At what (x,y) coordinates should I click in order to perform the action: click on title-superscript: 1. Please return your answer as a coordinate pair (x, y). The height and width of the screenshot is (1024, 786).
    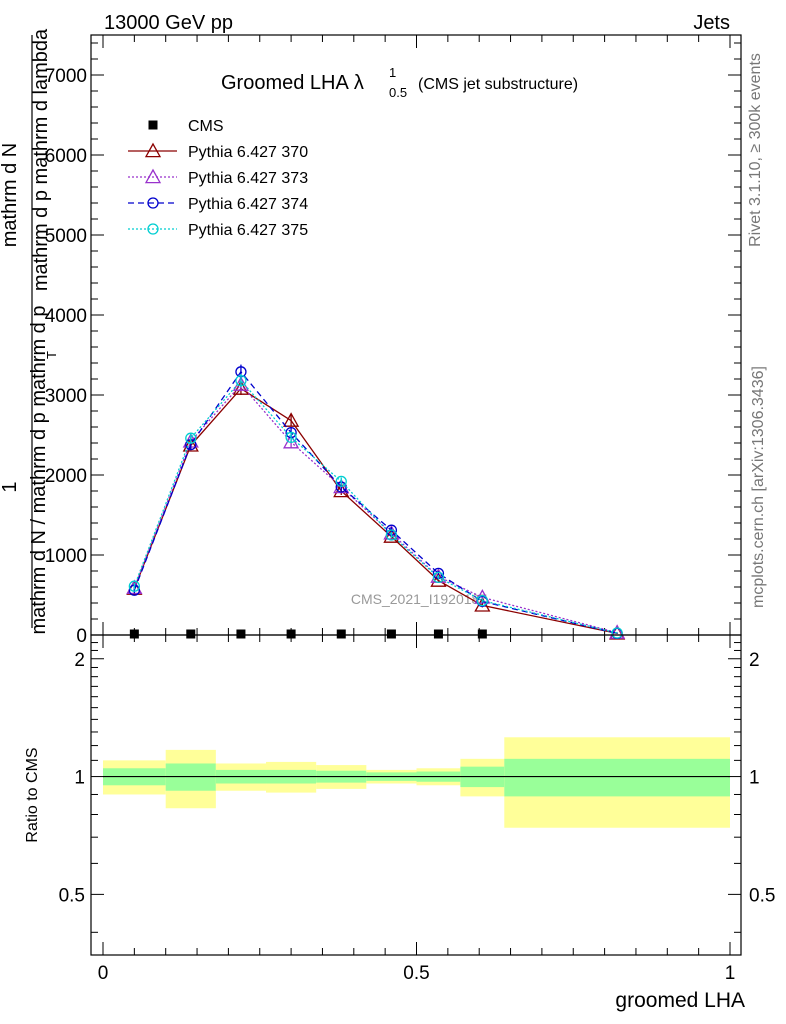
    Looking at the image, I should click on (392, 72).